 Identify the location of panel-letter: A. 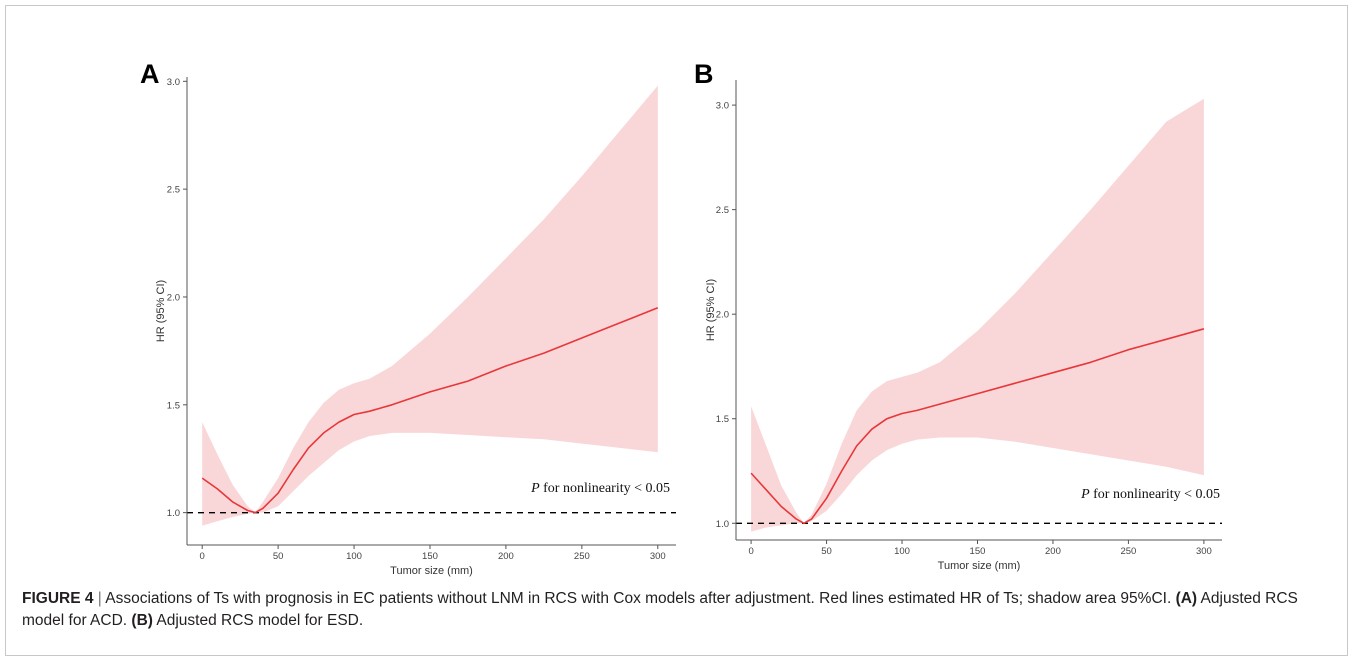
(150, 74).